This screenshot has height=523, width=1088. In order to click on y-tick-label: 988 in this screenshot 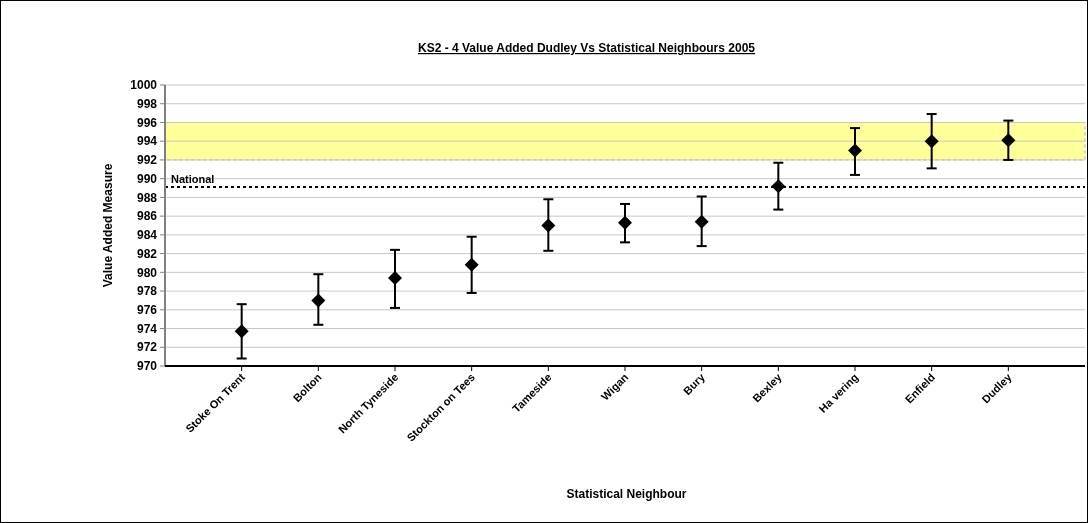, I will do `click(147, 197)`.